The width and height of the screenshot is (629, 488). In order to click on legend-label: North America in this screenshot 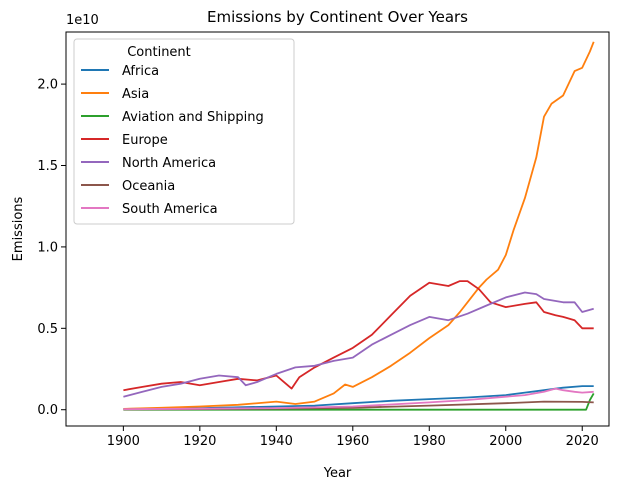, I will do `click(169, 163)`.